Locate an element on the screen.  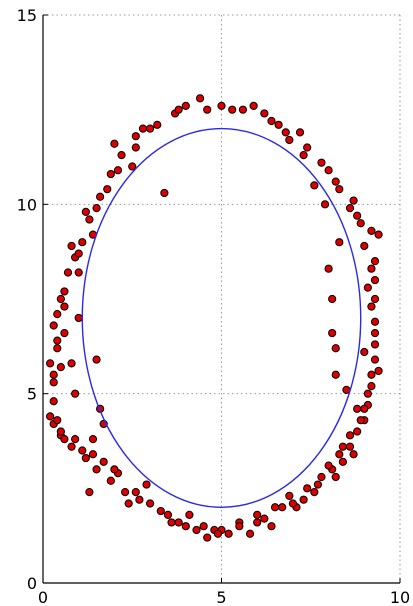
x-tick-label: 0 is located at coordinates (43, 597).